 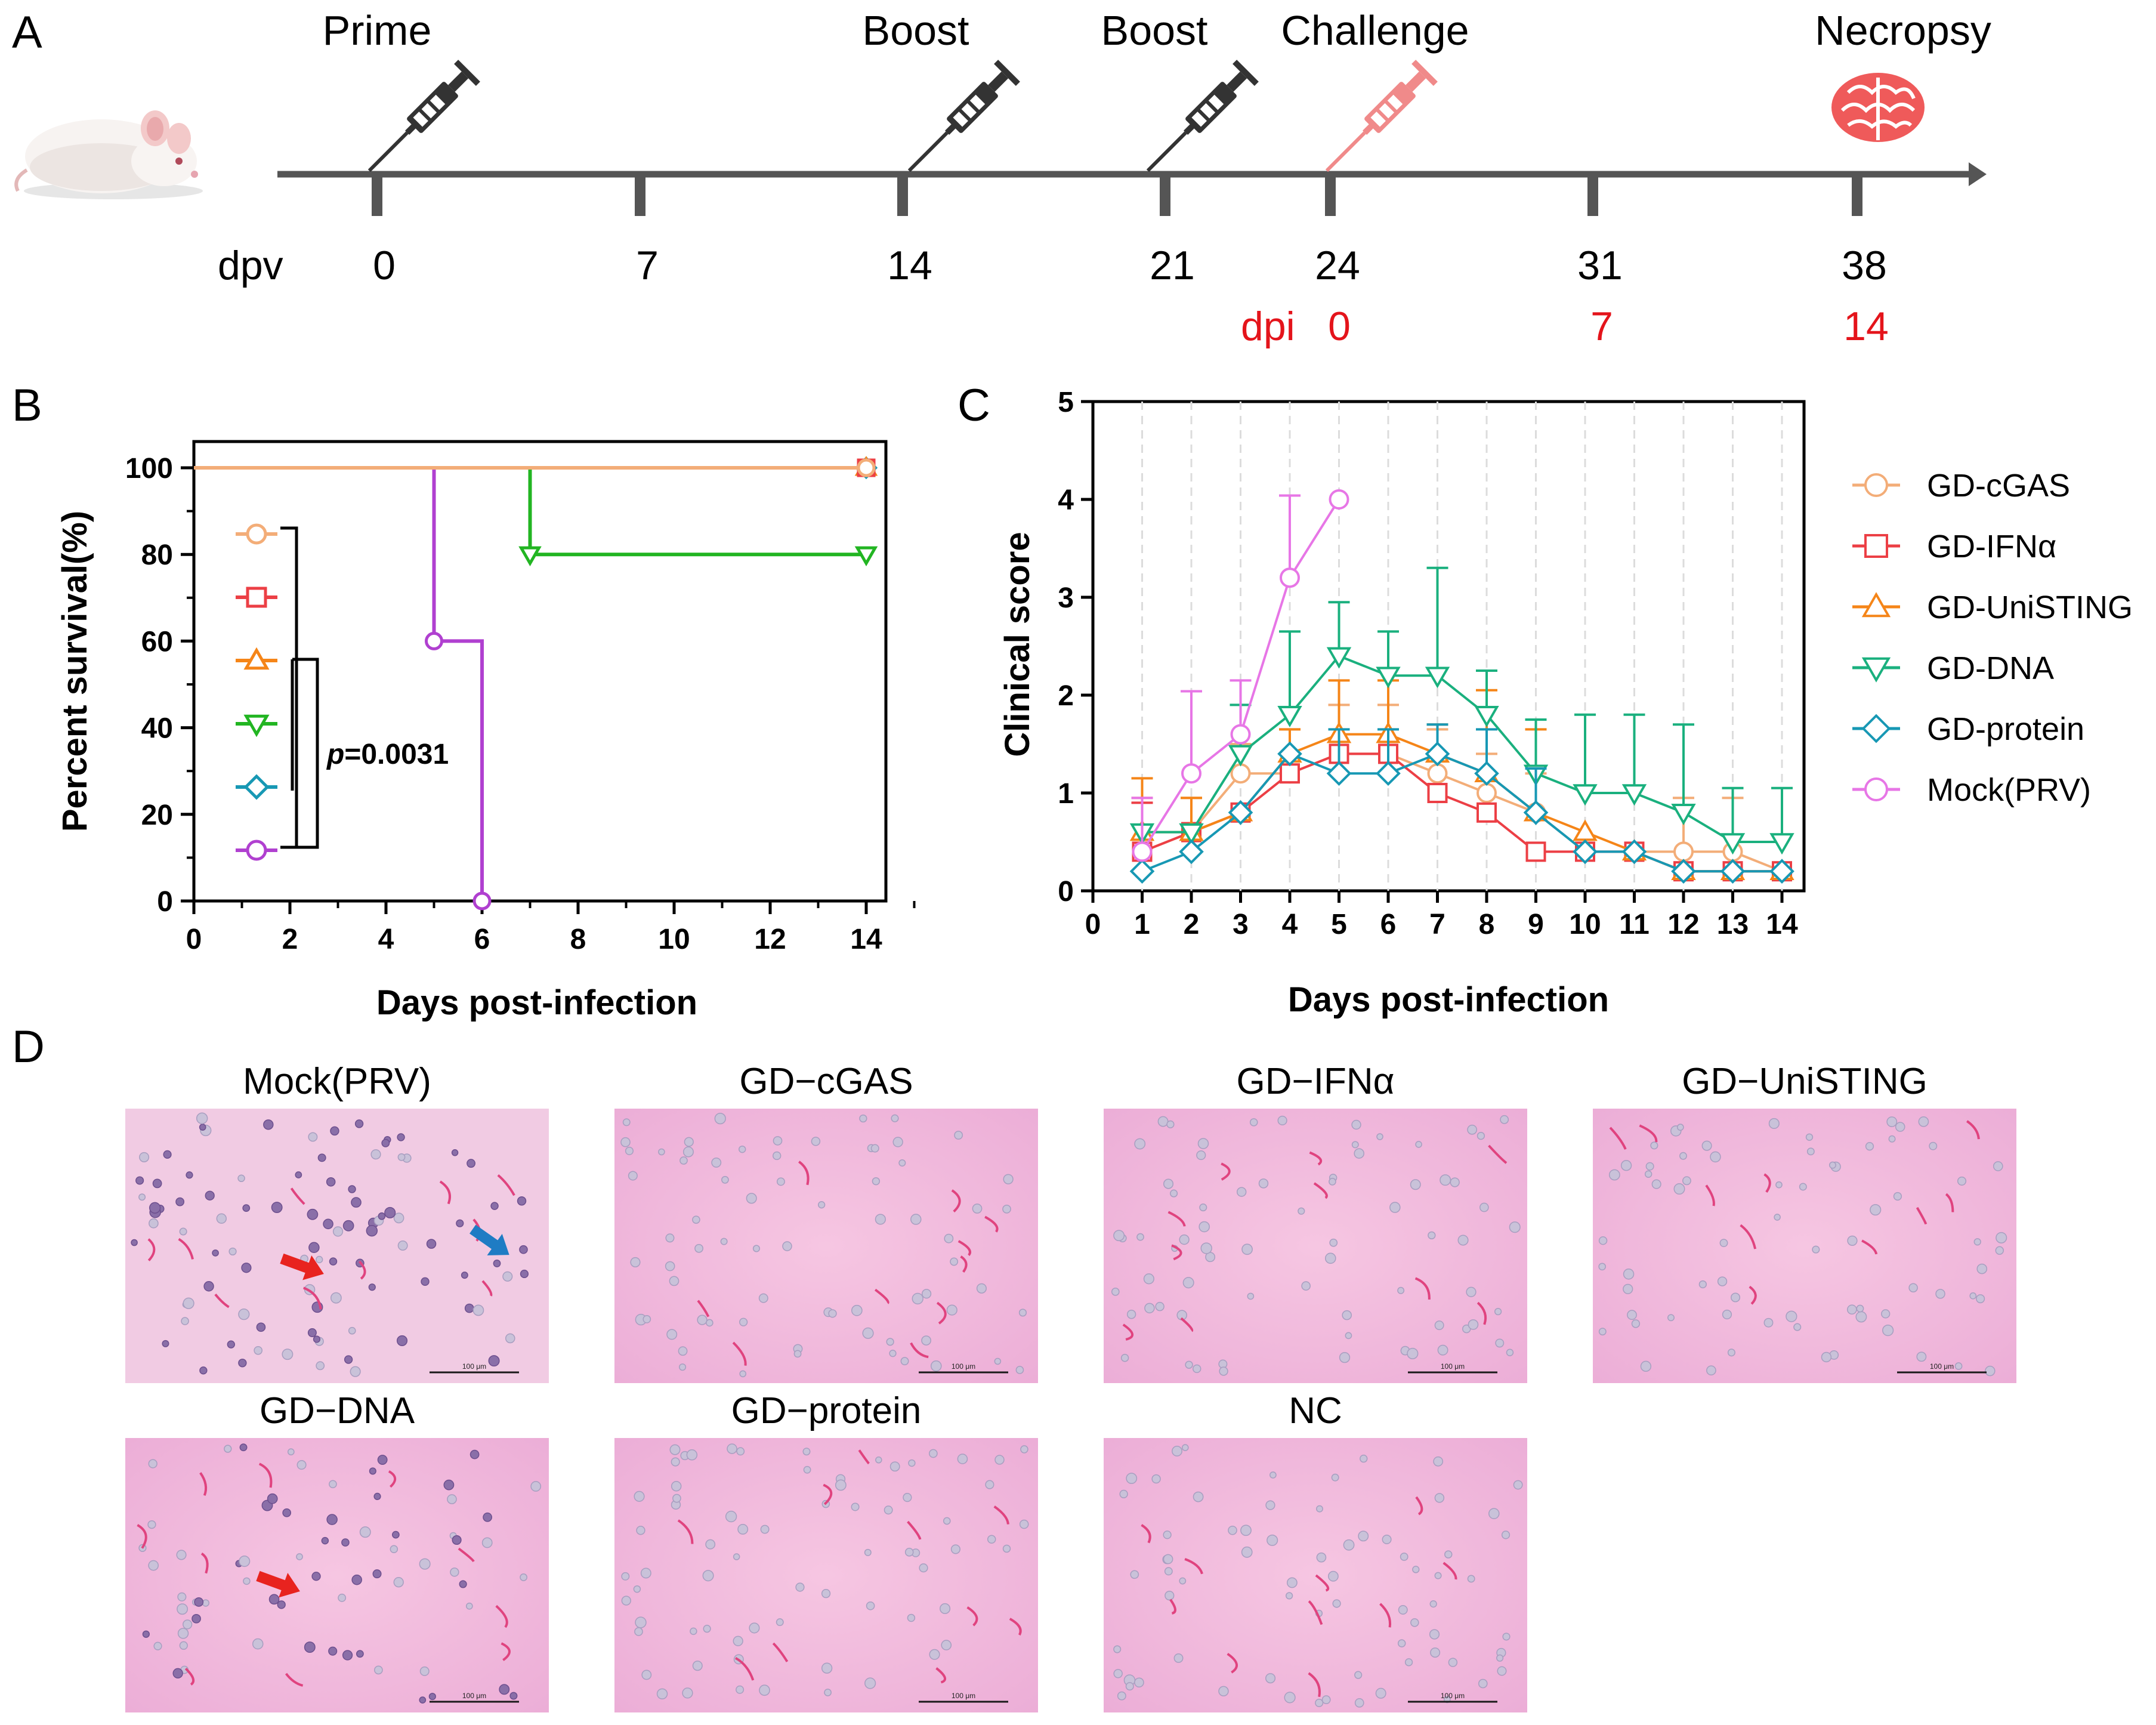 What do you see at coordinates (1954, 546) in the screenshot?
I see `legend-item: GD-IFNα` at bounding box center [1954, 546].